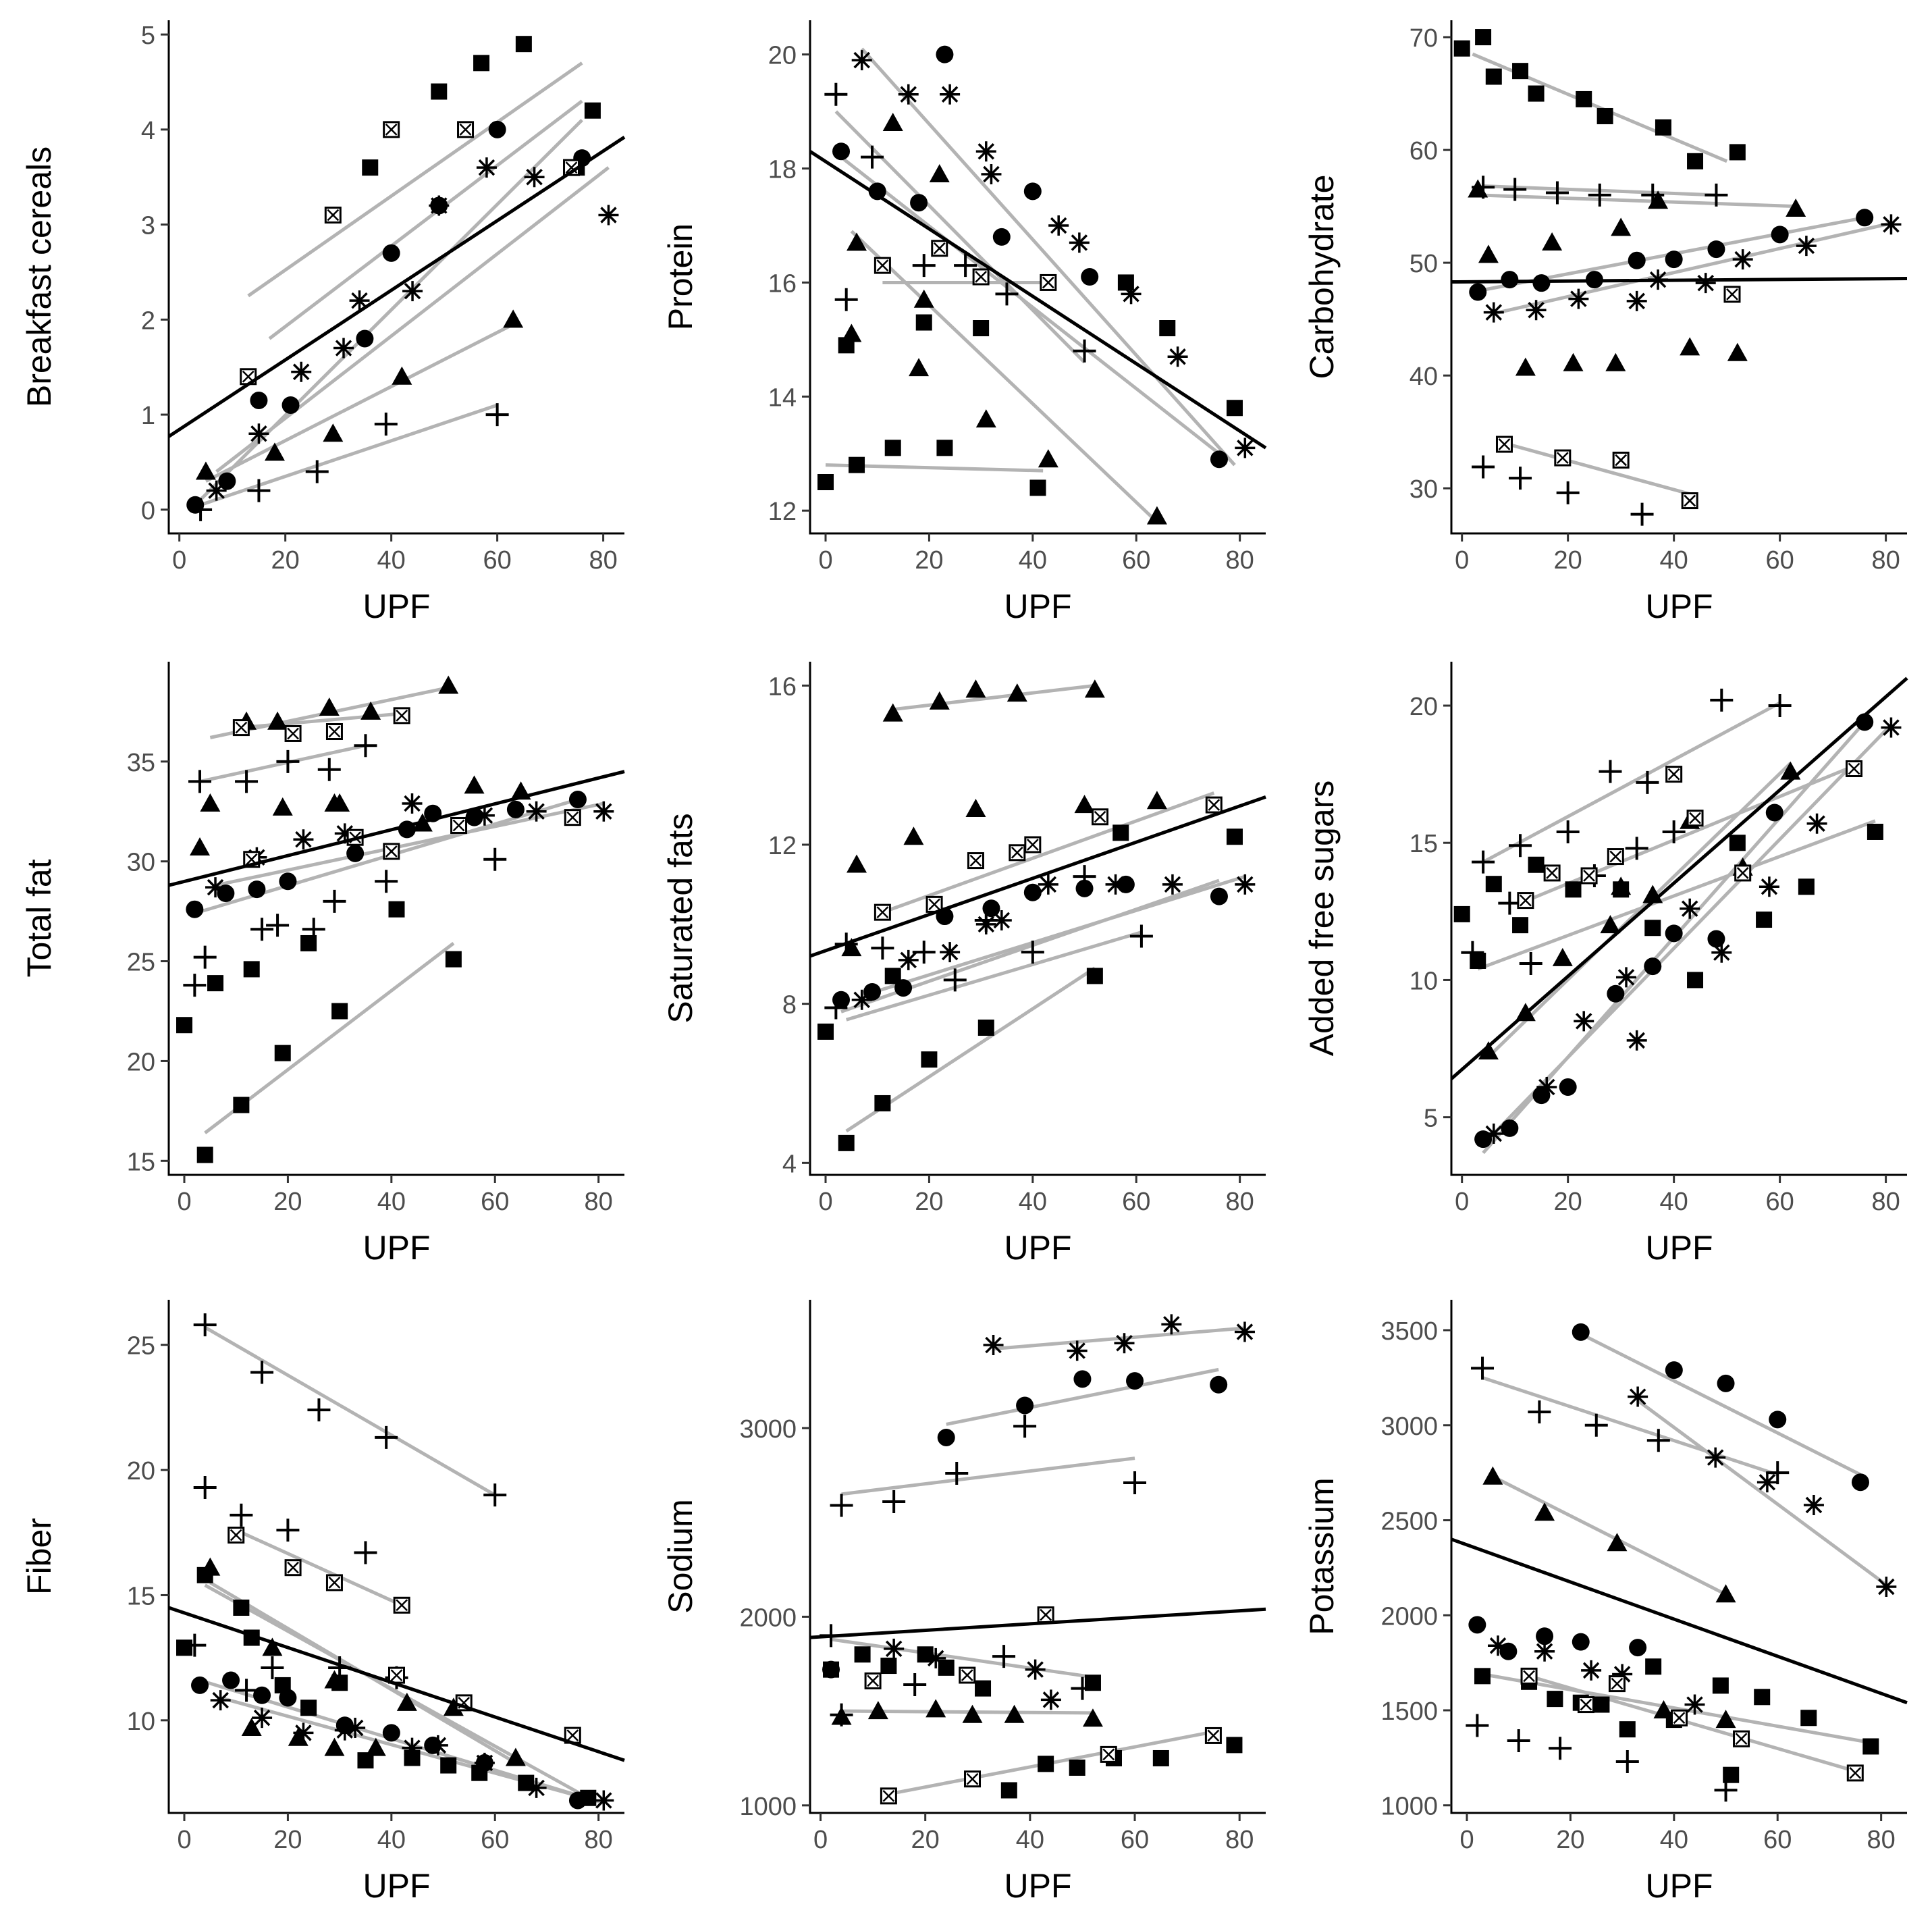 The image size is (1932, 1923). Describe the element at coordinates (1568, 1202) in the screenshot. I see `x-tick-label: 20` at that location.